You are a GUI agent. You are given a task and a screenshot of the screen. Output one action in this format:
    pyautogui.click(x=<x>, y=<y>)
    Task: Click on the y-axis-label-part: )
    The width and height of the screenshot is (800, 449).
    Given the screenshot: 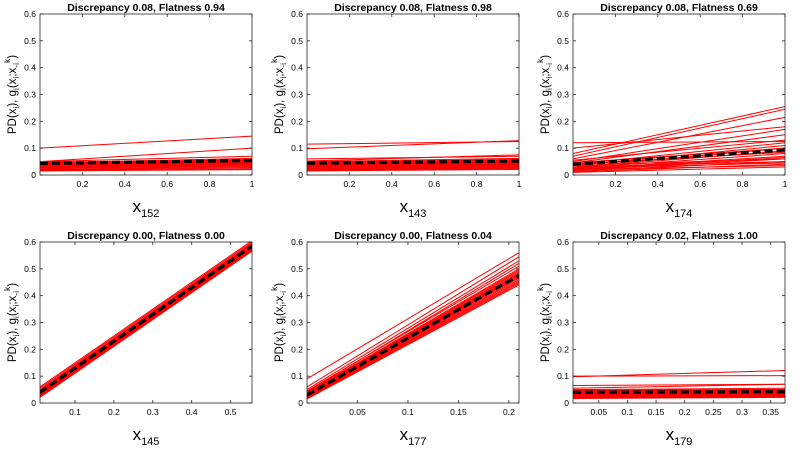 What is the action you would take?
    pyautogui.click(x=546, y=285)
    